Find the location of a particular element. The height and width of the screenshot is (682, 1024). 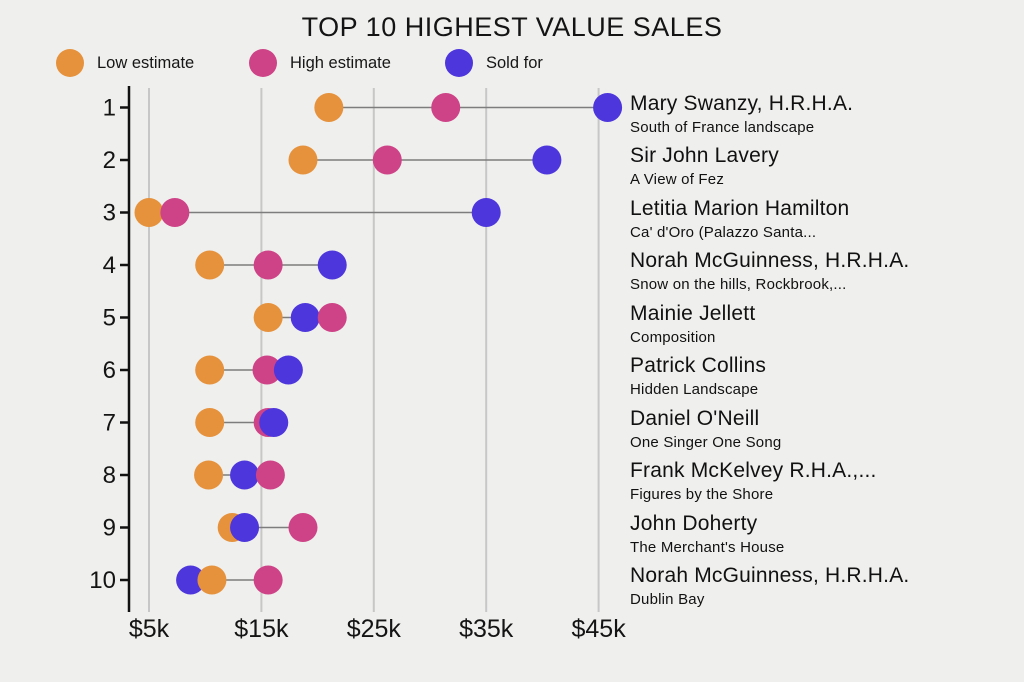

x-tick-label: $35k is located at coordinates (486, 629).